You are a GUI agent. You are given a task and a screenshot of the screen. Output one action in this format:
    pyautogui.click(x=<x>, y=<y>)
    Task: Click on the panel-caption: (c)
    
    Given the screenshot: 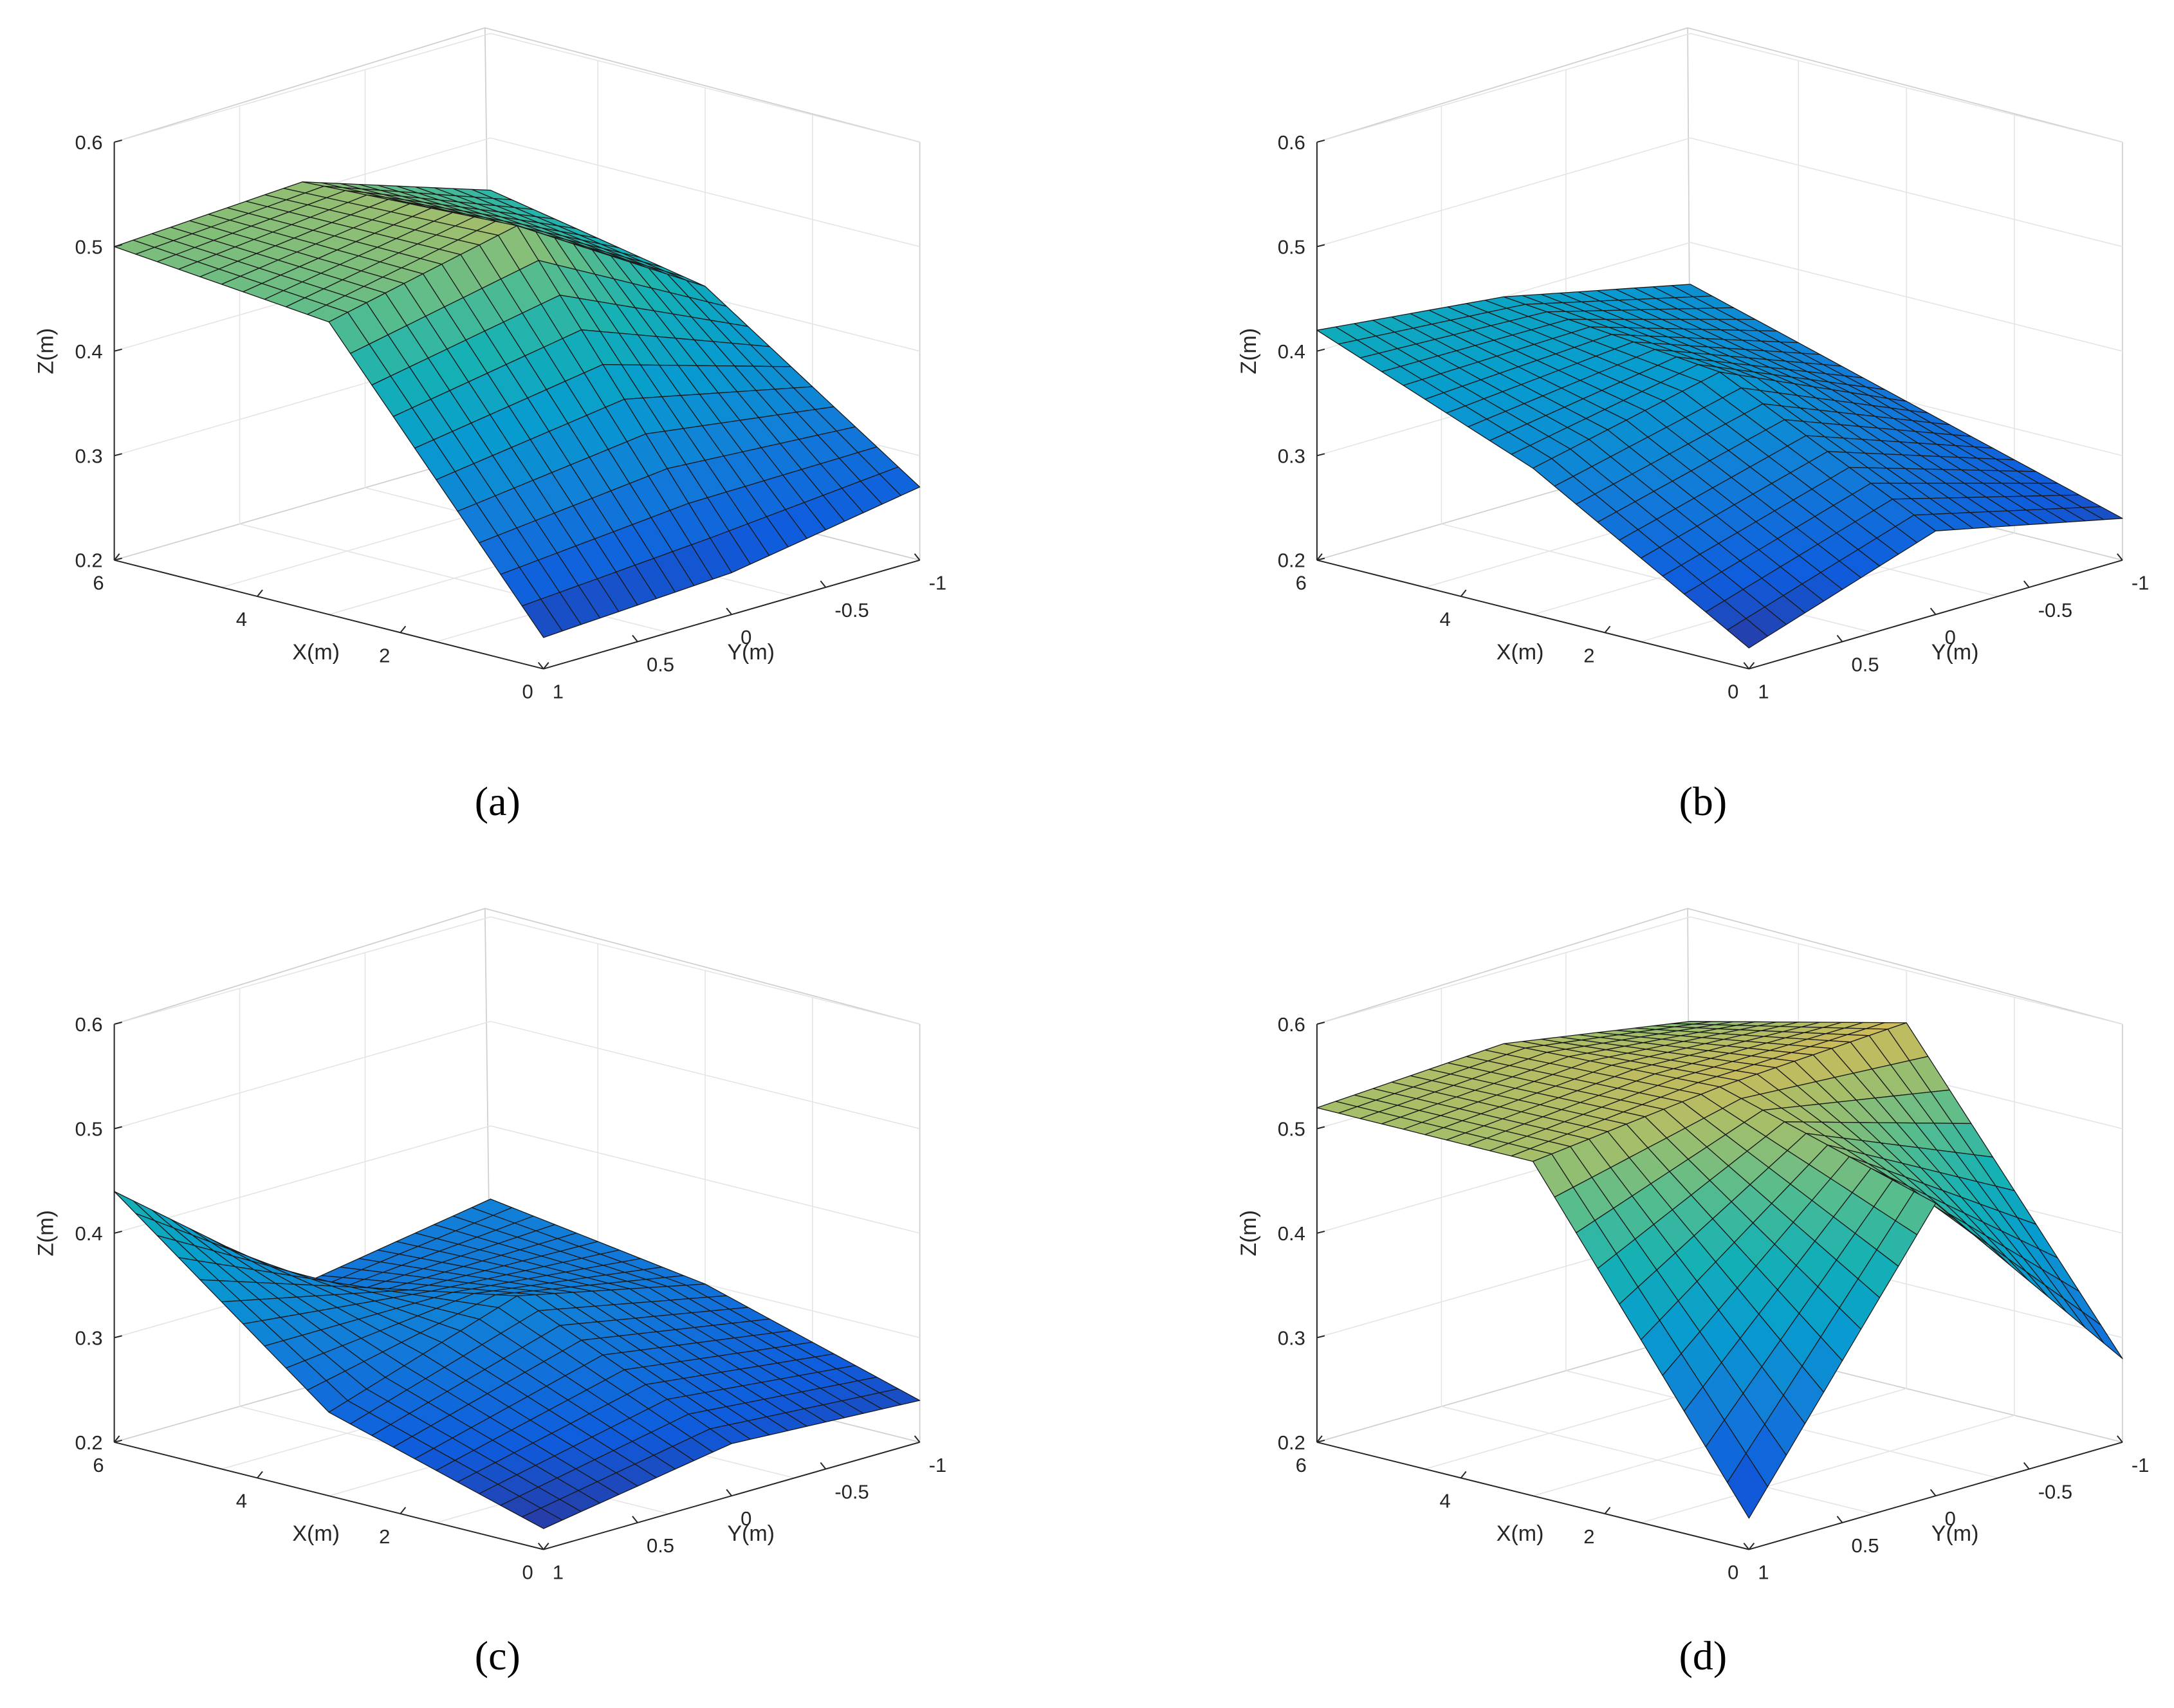 What is the action you would take?
    pyautogui.click(x=497, y=1655)
    